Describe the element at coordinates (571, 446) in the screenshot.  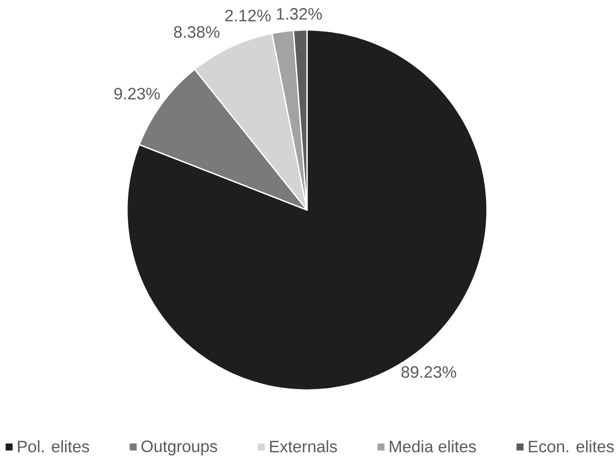
I see `legend-label: Econ. elites` at that location.